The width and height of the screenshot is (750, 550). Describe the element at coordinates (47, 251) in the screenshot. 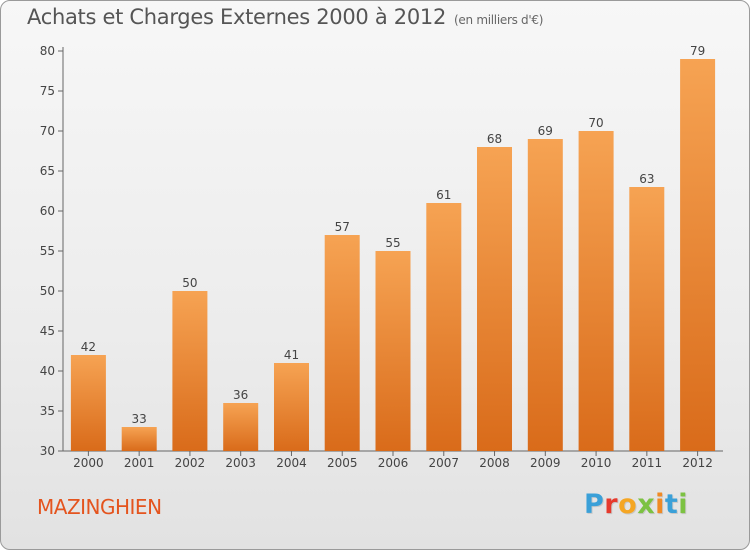

I see `y-tick-label: 55` at that location.